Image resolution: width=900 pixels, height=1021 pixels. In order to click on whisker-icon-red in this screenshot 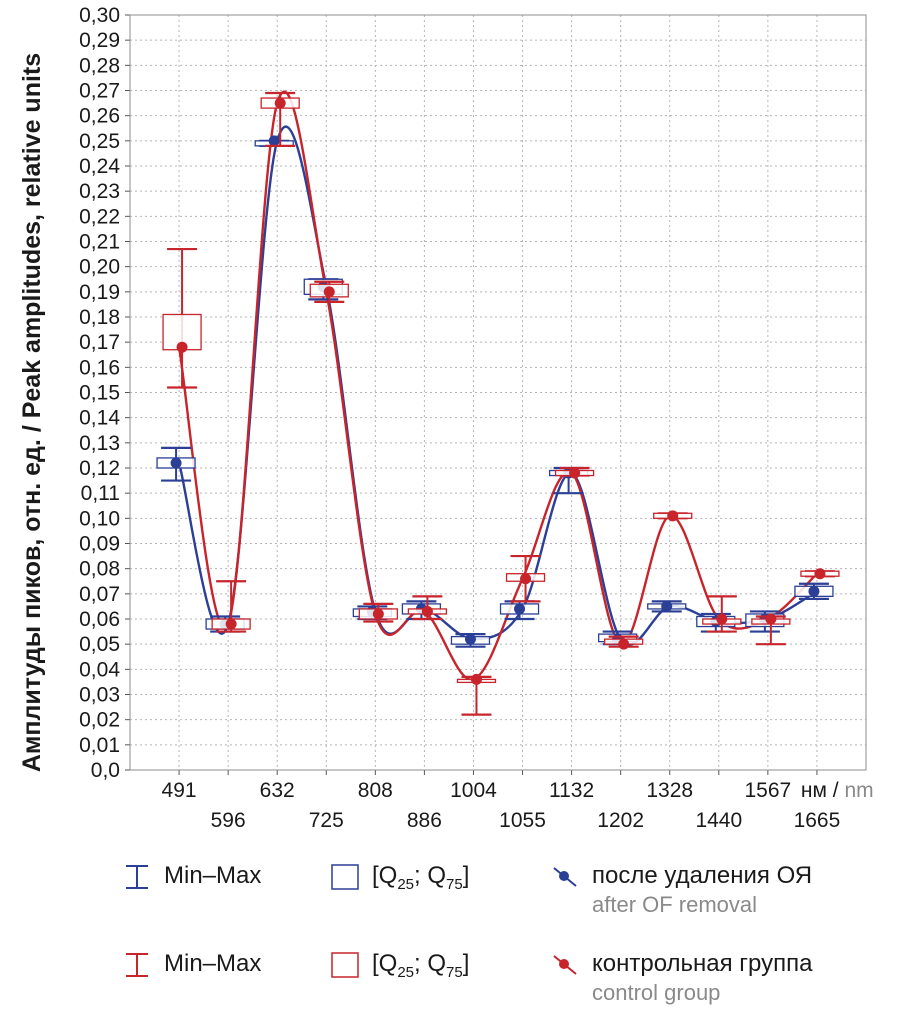, I will do `click(137, 965)`.